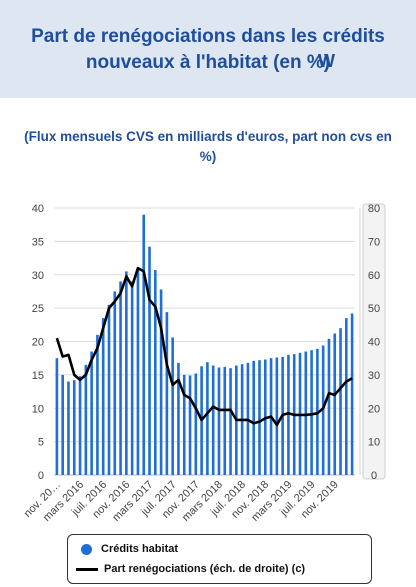  What do you see at coordinates (38, 276) in the screenshot?
I see `y-left-tick-label: 30` at bounding box center [38, 276].